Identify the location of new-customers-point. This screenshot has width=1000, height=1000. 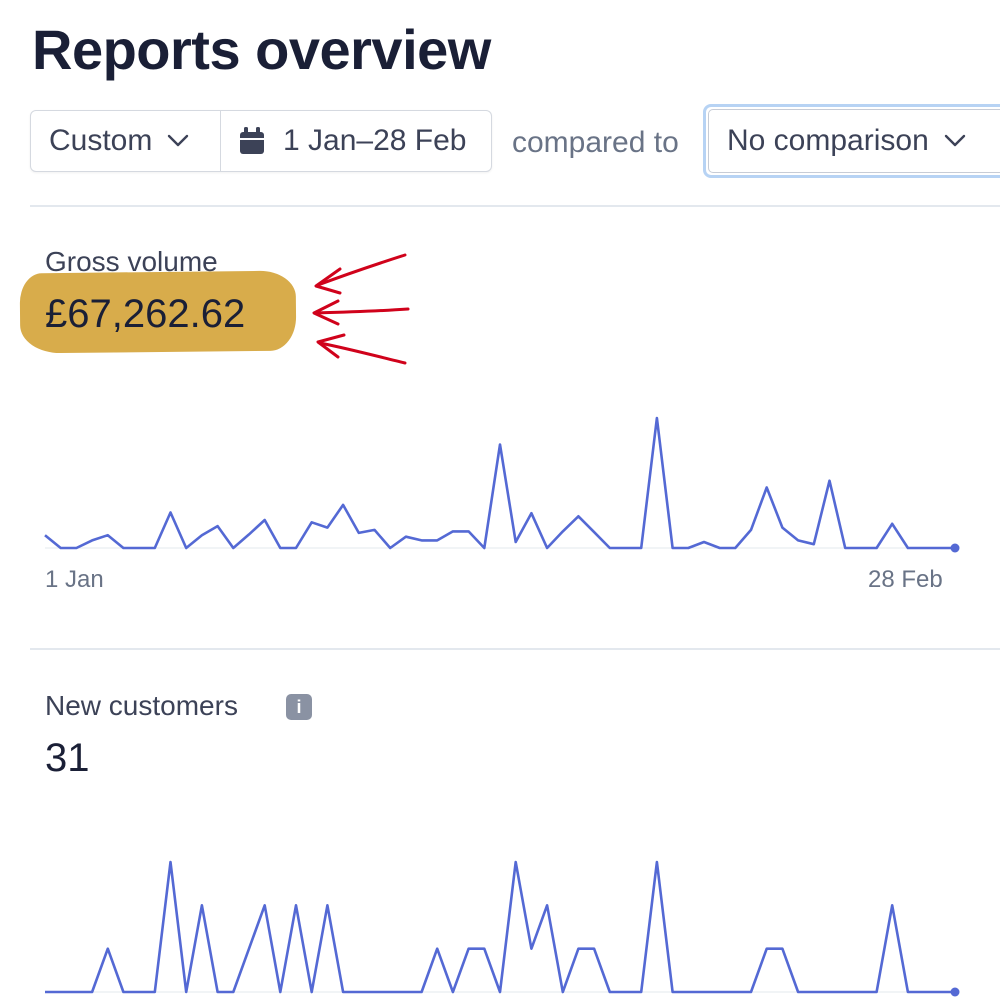
(955, 992).